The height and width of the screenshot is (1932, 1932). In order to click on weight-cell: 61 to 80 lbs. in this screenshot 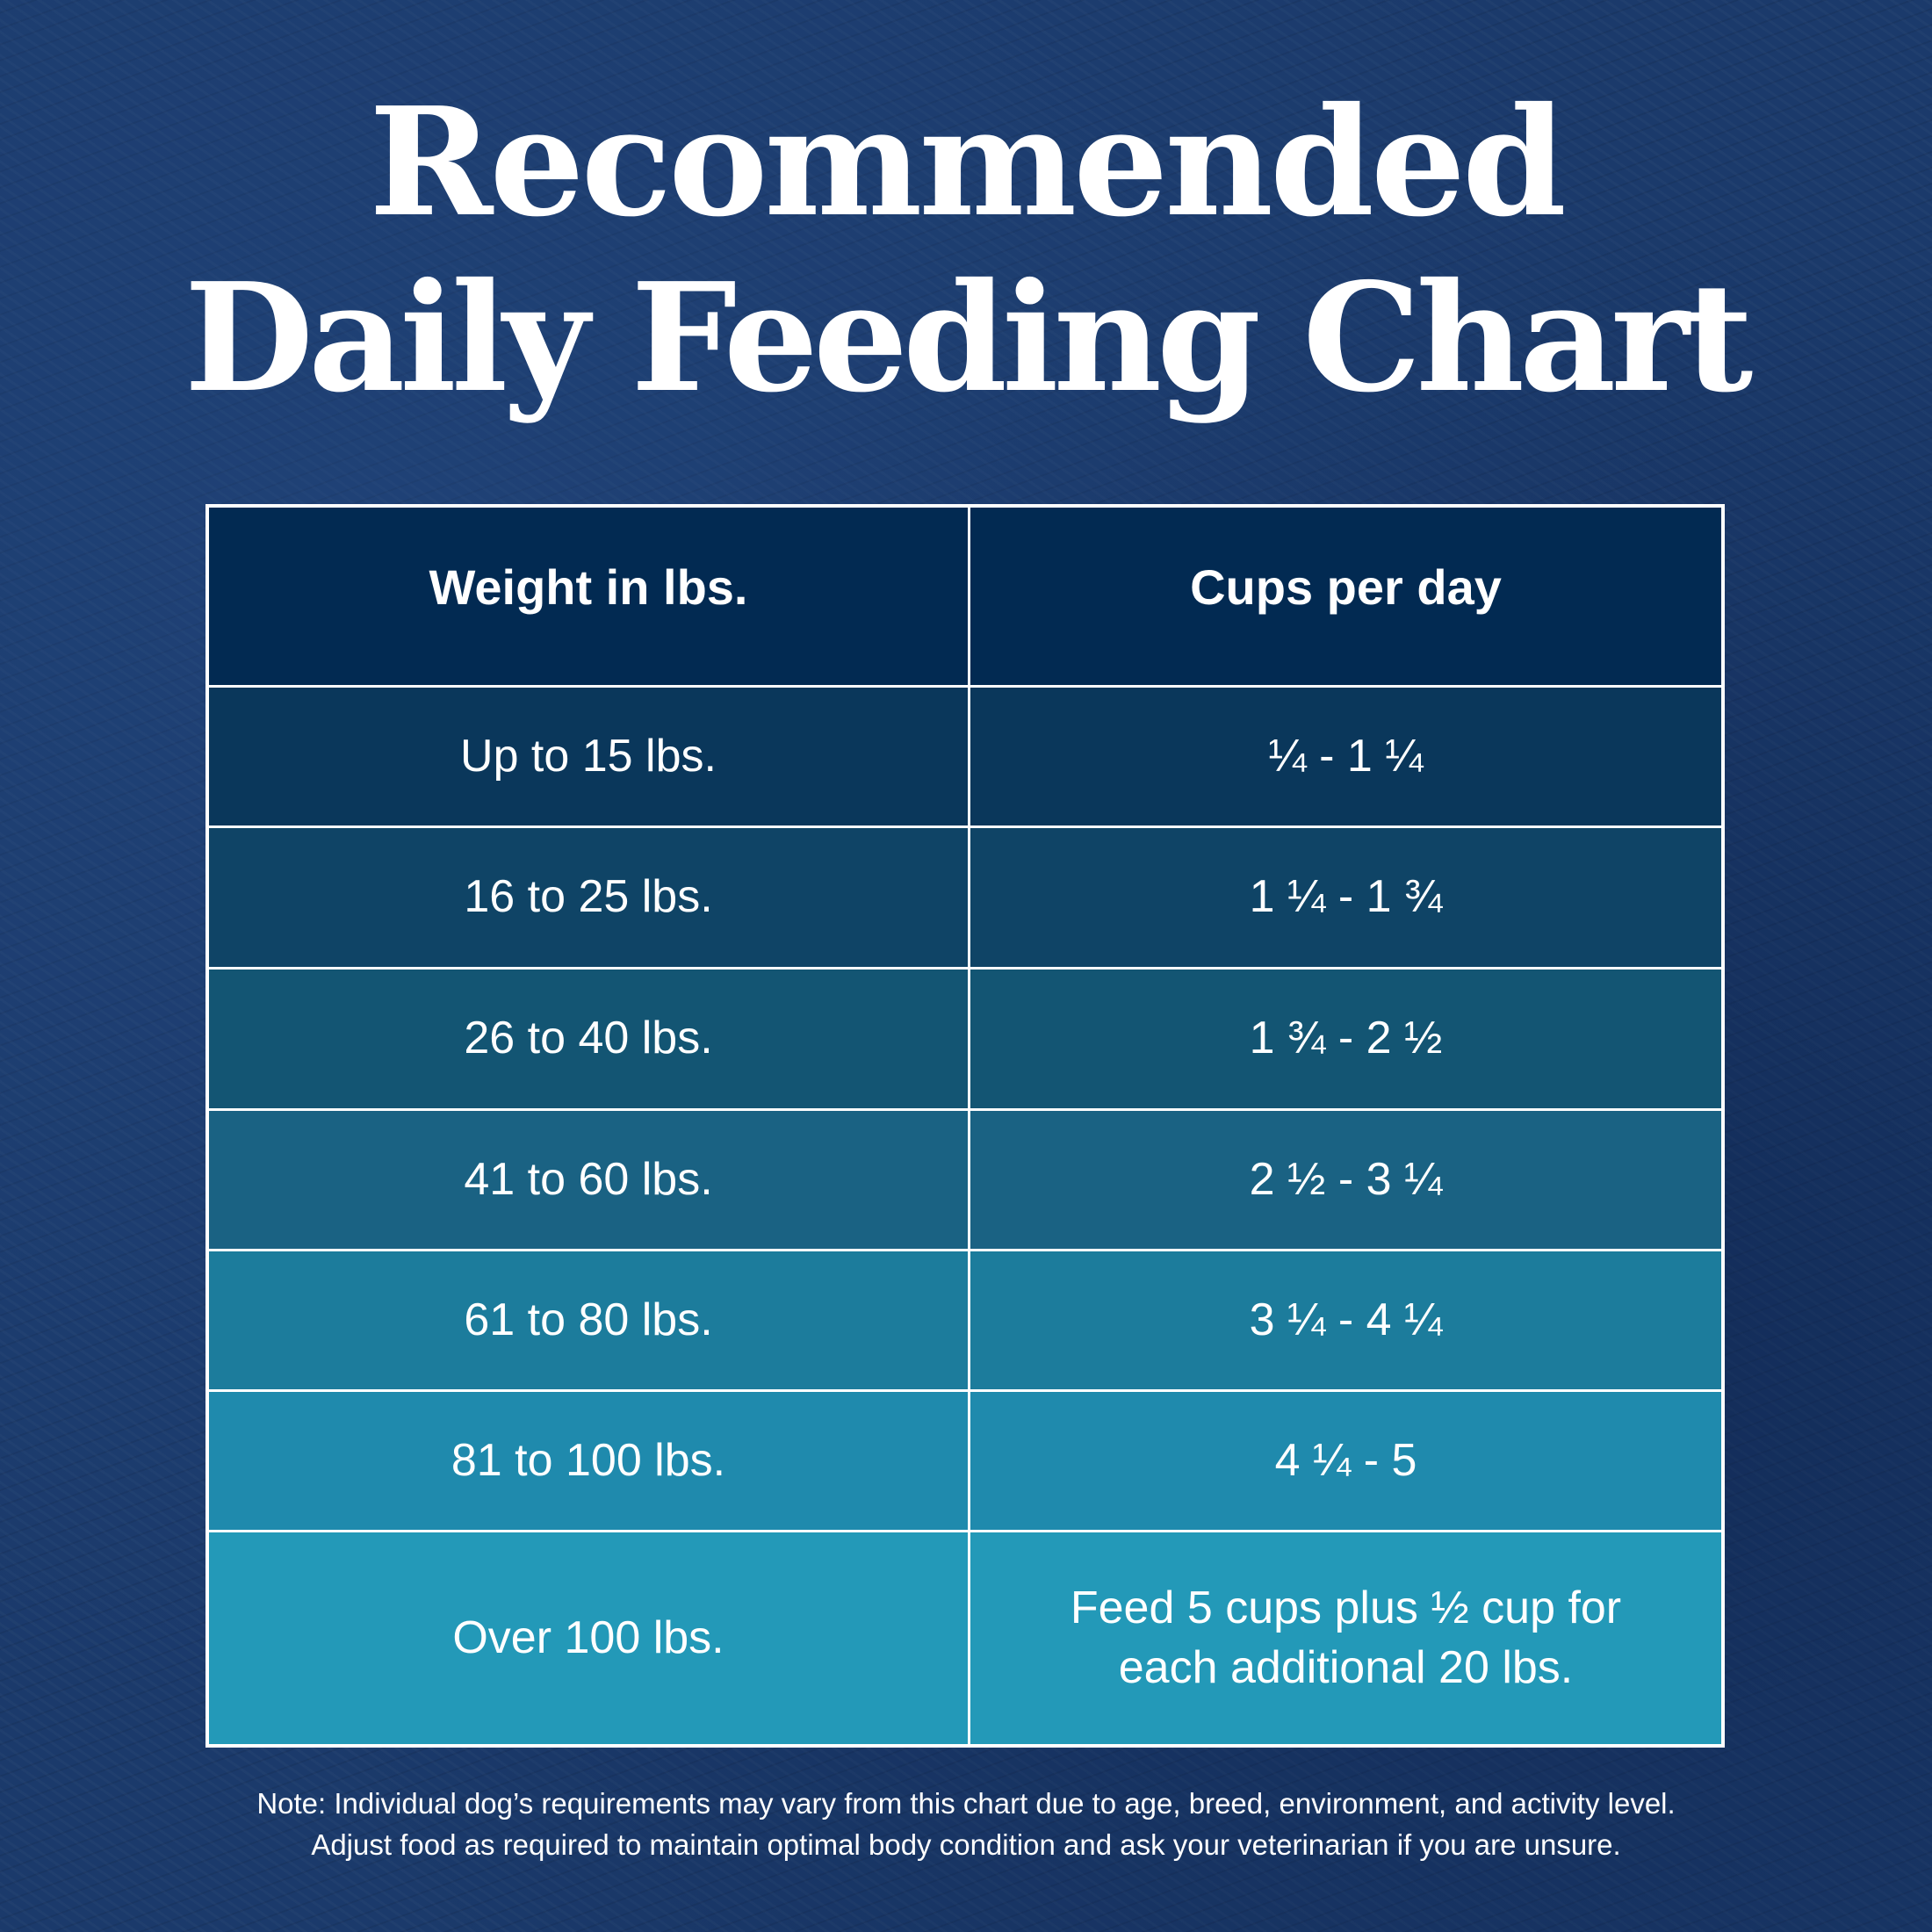, I will do `click(589, 1320)`.